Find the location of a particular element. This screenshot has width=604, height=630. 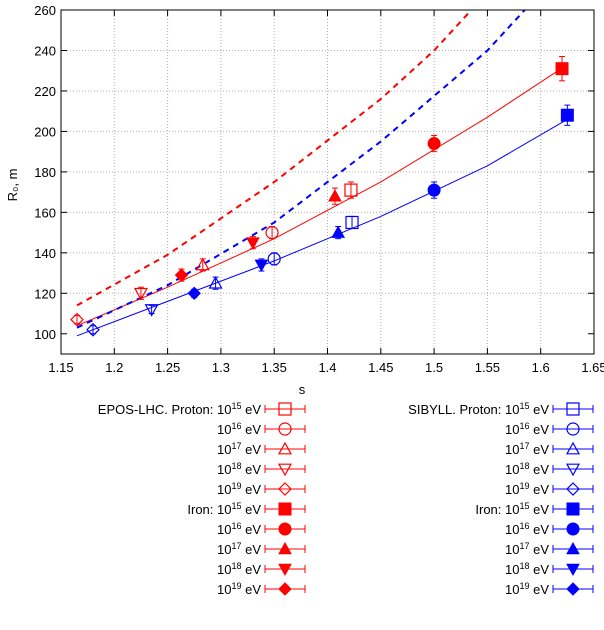

x-tick-label: 1.4 is located at coordinates (327, 367).